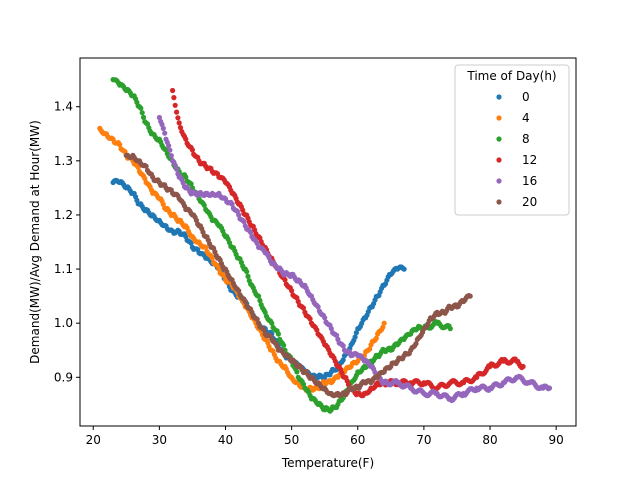 The width and height of the screenshot is (640, 480). I want to click on legend: Time of Day(h) 0 4 8 12 16 20, so click(512, 140).